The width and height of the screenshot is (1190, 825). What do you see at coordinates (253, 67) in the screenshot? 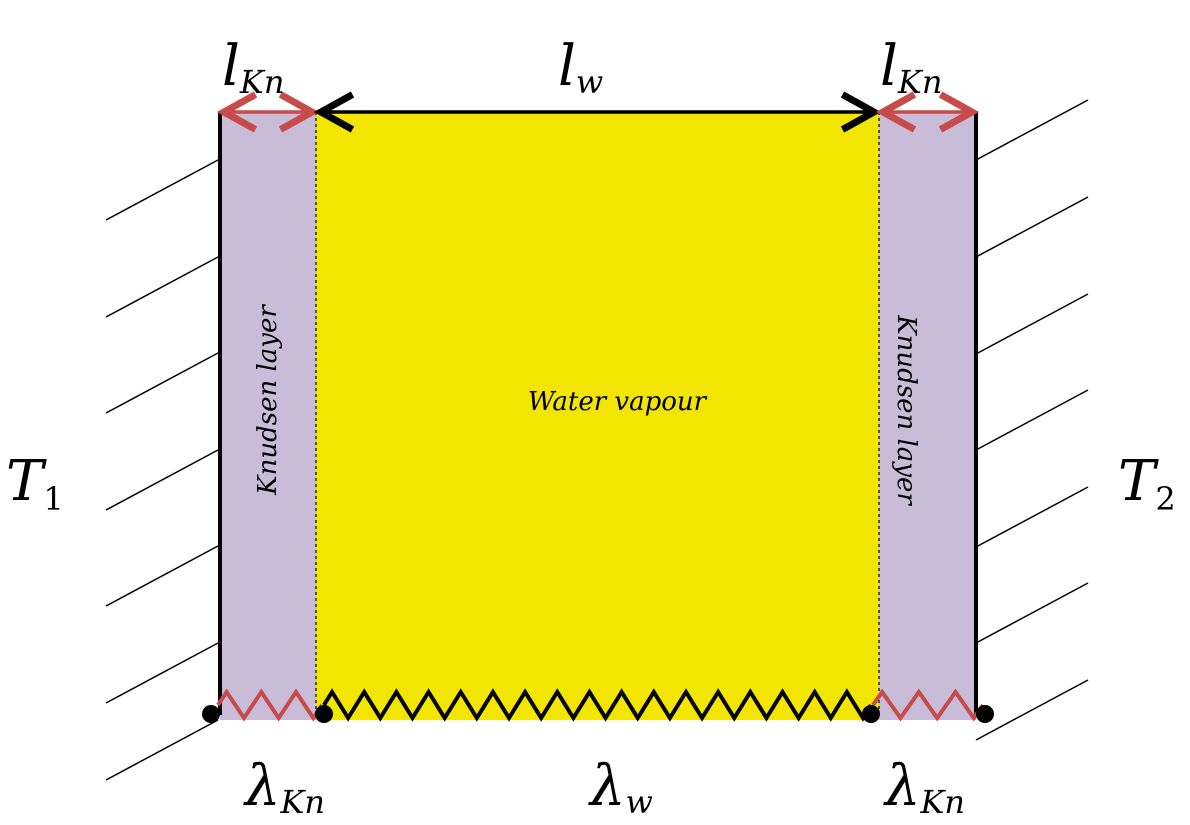
I see `label-l-kn-left: lKn` at bounding box center [253, 67].